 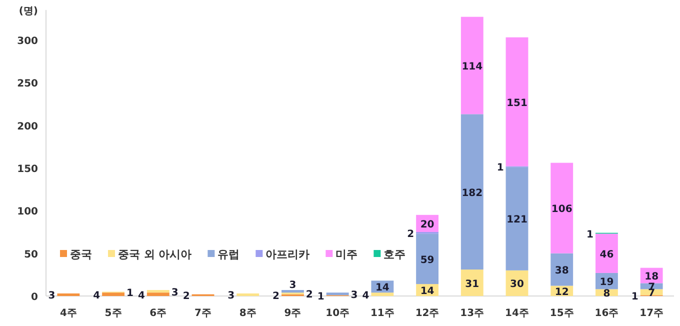 I want to click on x-tick-label: 16주, so click(x=606, y=313).